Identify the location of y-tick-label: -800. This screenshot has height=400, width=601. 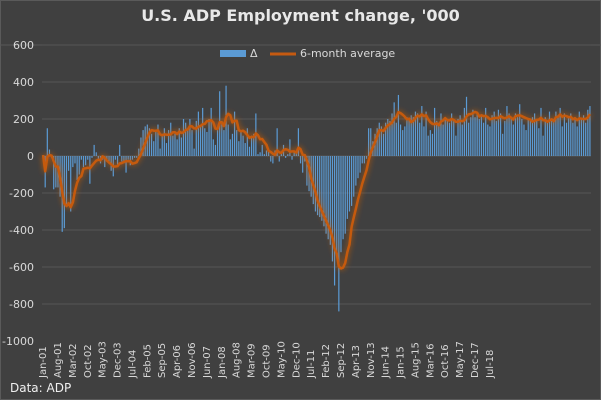
(21, 304).